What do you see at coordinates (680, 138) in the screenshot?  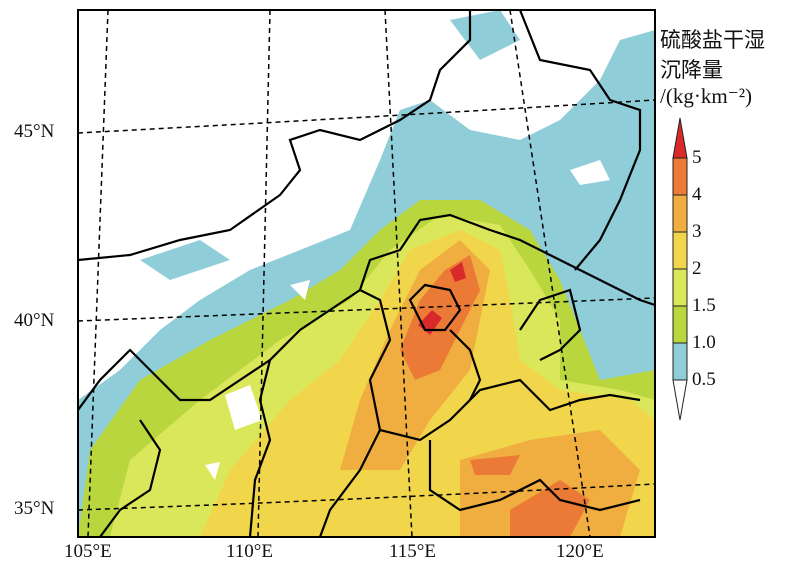 I see `colorbar-upper-extend` at bounding box center [680, 138].